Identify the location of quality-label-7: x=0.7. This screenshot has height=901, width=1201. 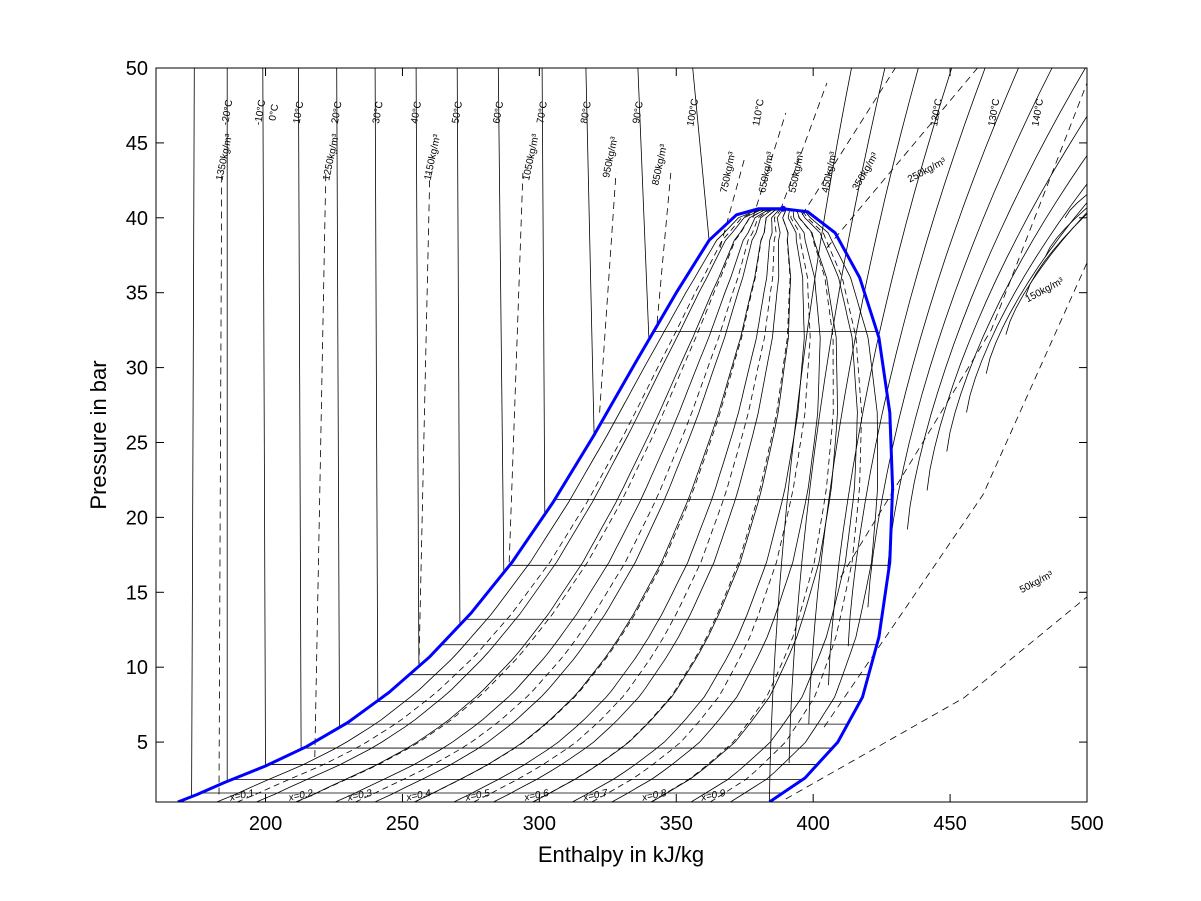
(595, 796).